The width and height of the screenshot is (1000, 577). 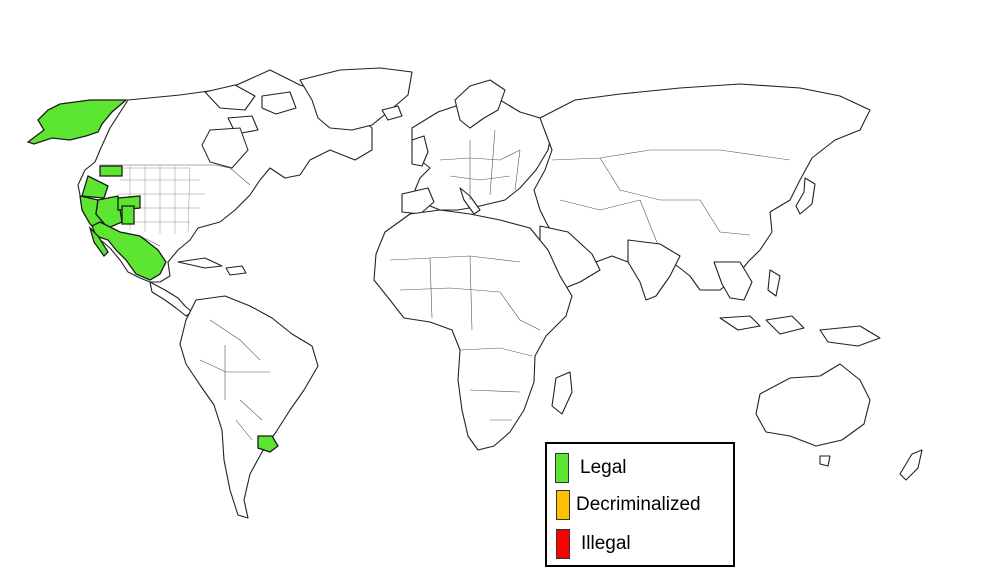 What do you see at coordinates (356, 99) in the screenshot?
I see `greenland-landmass` at bounding box center [356, 99].